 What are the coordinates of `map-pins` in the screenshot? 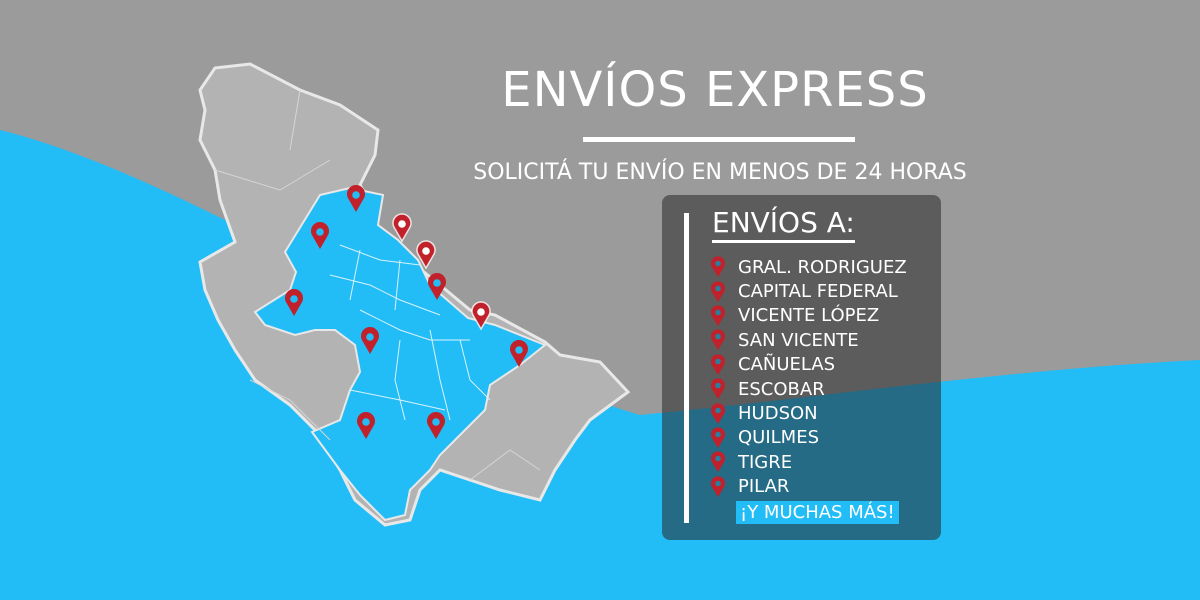 It's located at (406, 312).